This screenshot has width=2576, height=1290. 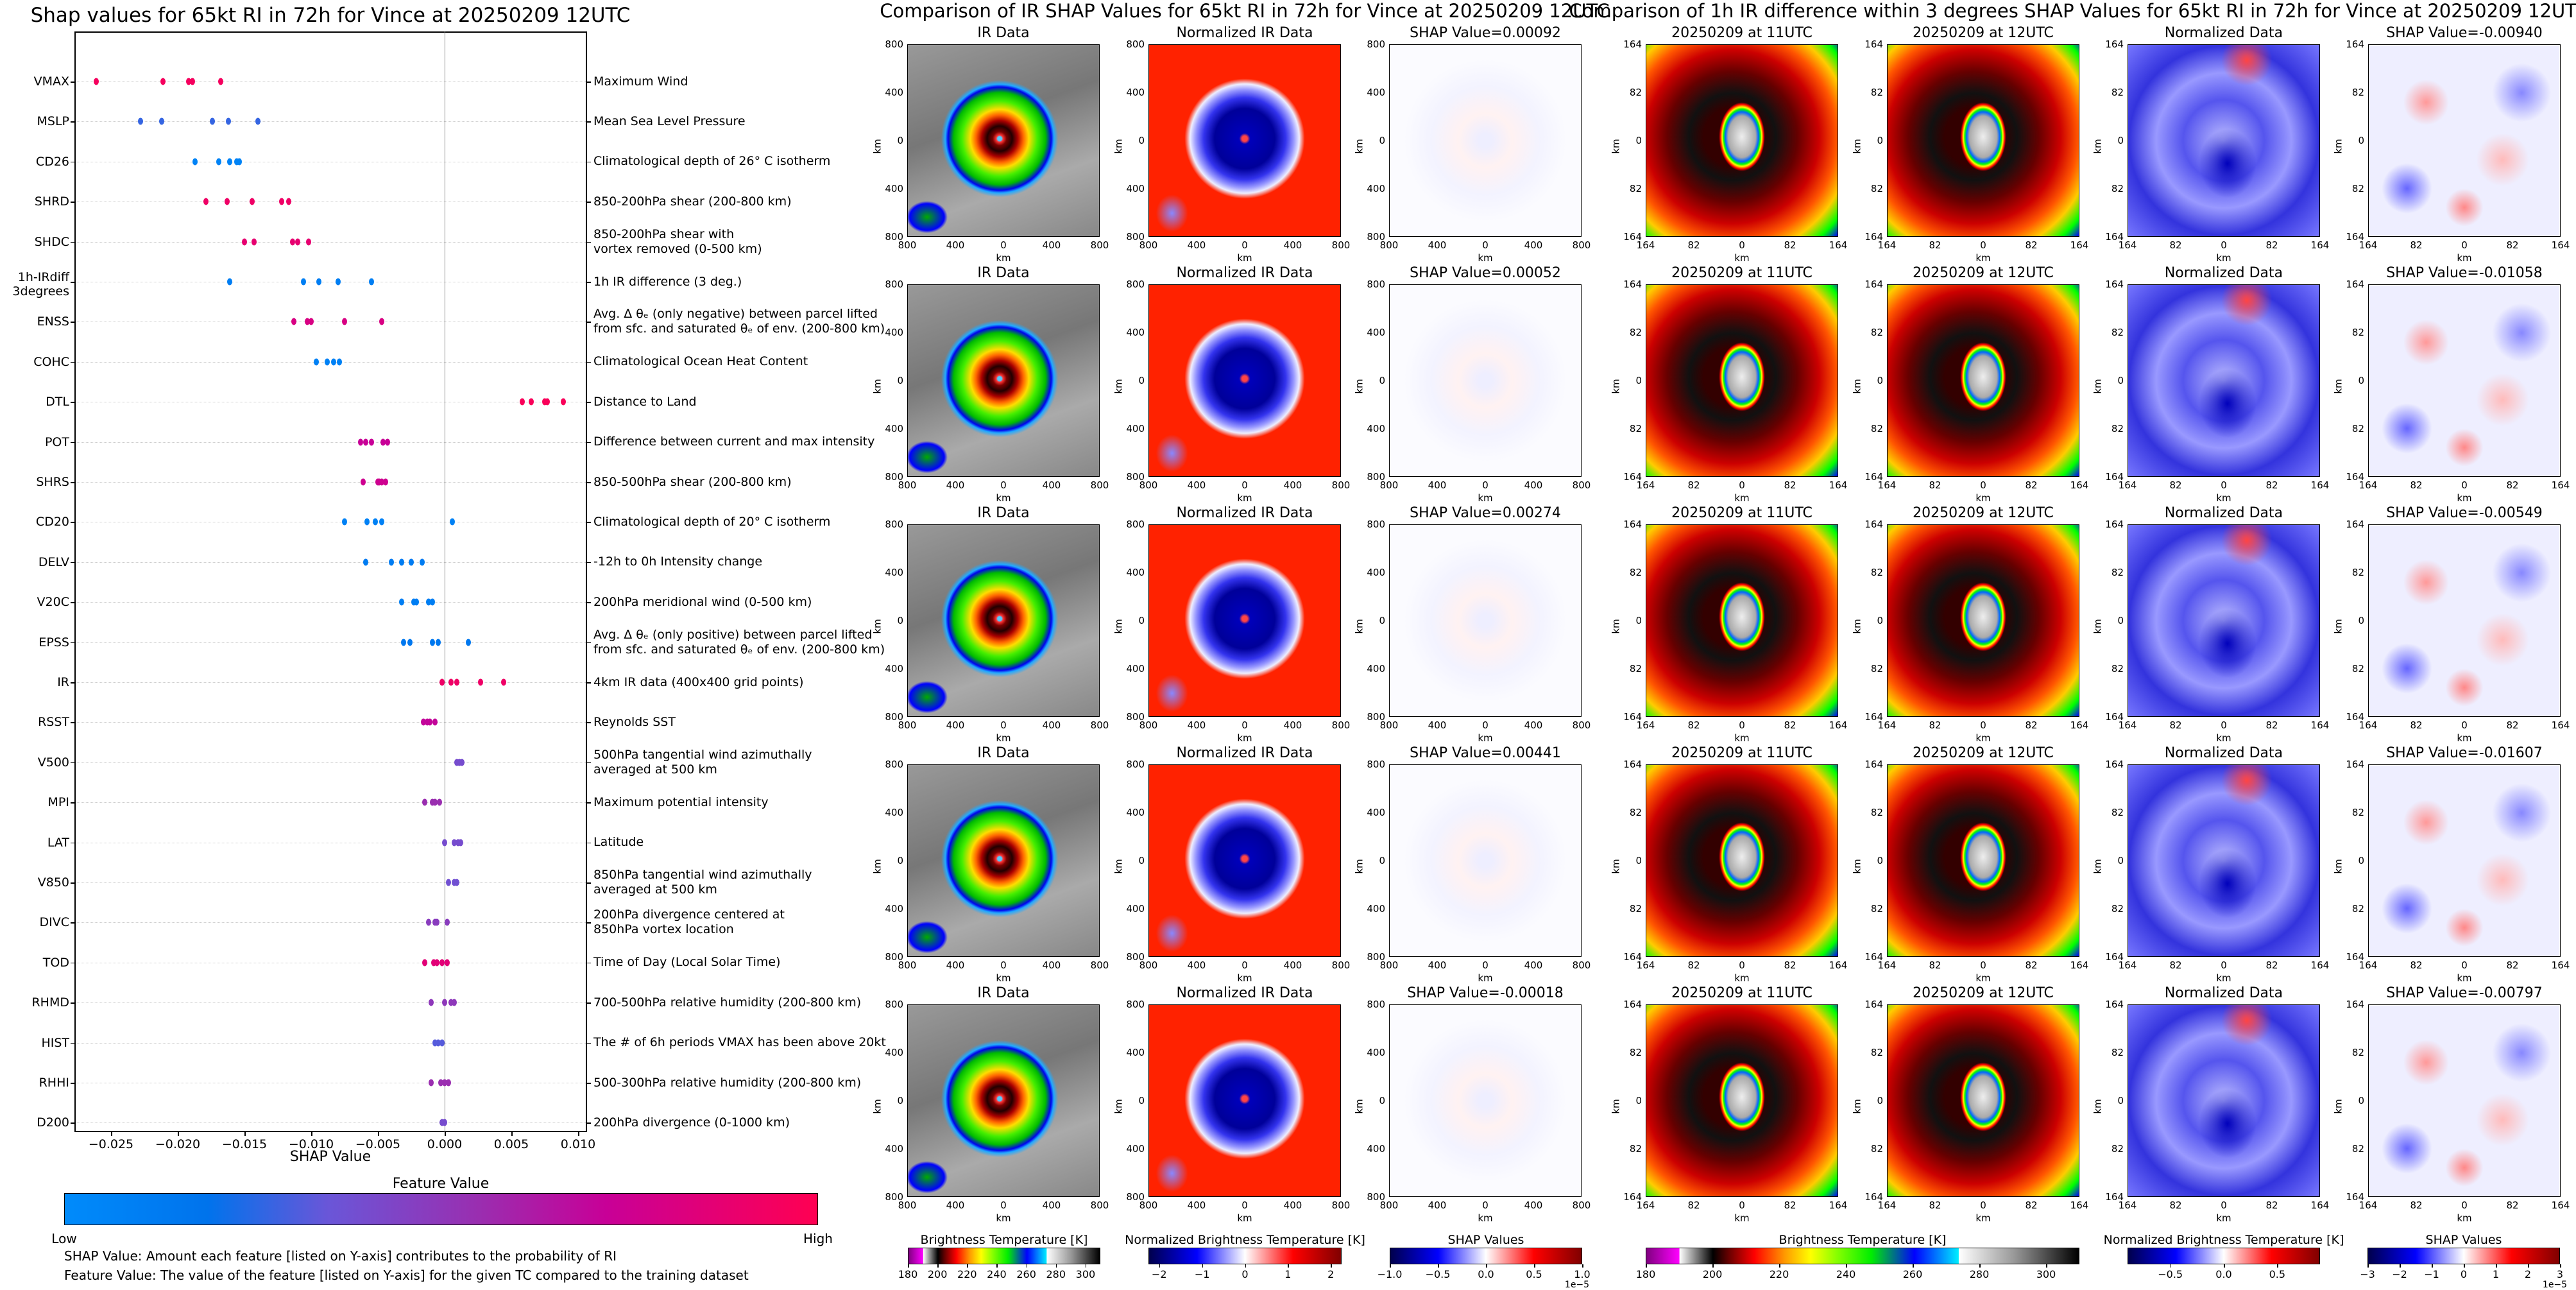 I want to click on colorbar-tick-label: 1.0, so click(x=1583, y=1274).